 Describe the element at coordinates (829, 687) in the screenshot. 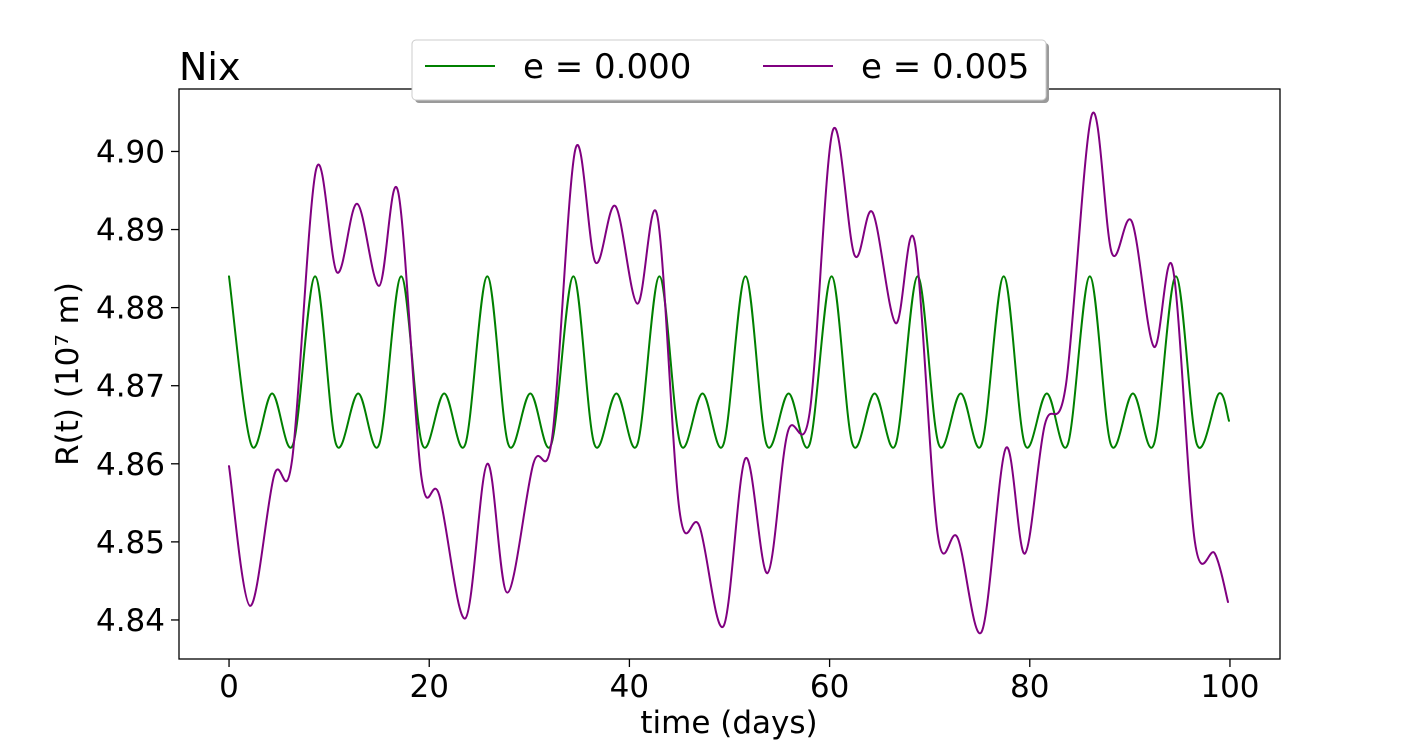

I see `x-tick-label: 60` at that location.